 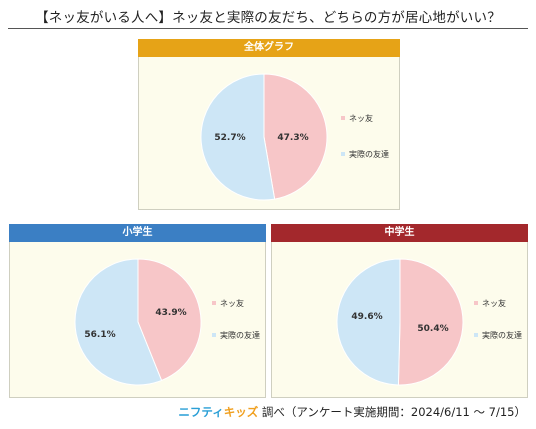 I want to click on footer-credit: ニフティキッズ 調べ（アンケート実施期間：2024/6/11 ～ 7/15）, so click(x=352, y=412).